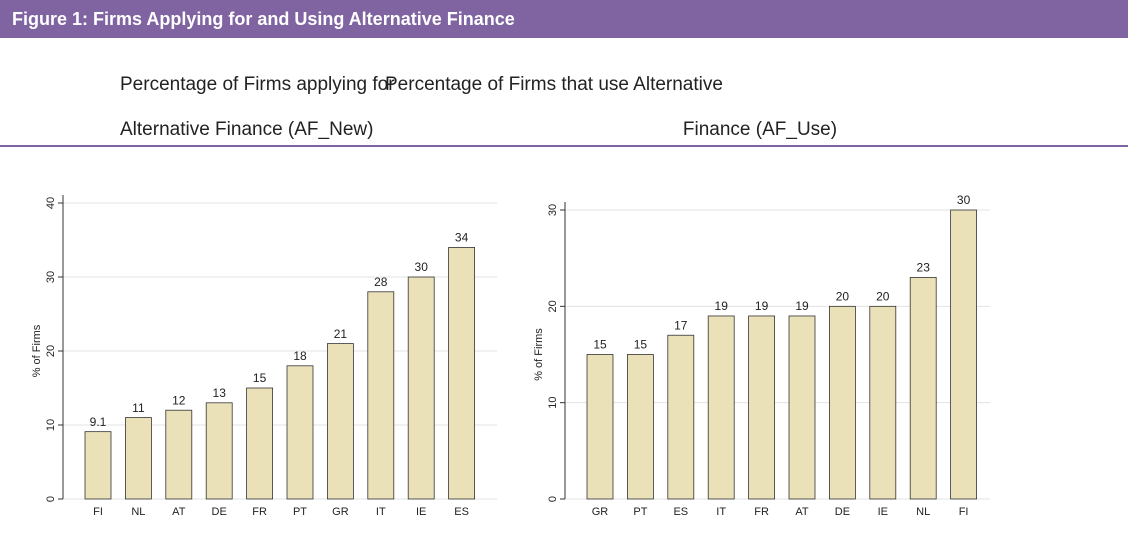 This screenshot has width=1128, height=551. What do you see at coordinates (924, 268) in the screenshot?
I see `value-label: 23` at bounding box center [924, 268].